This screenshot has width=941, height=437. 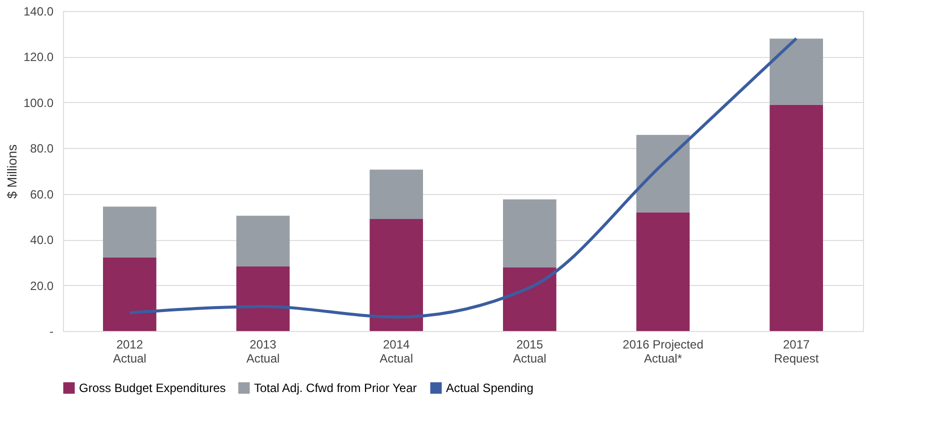 What do you see at coordinates (397, 352) in the screenshot?
I see `x-tick-label: 2014 Actual` at bounding box center [397, 352].